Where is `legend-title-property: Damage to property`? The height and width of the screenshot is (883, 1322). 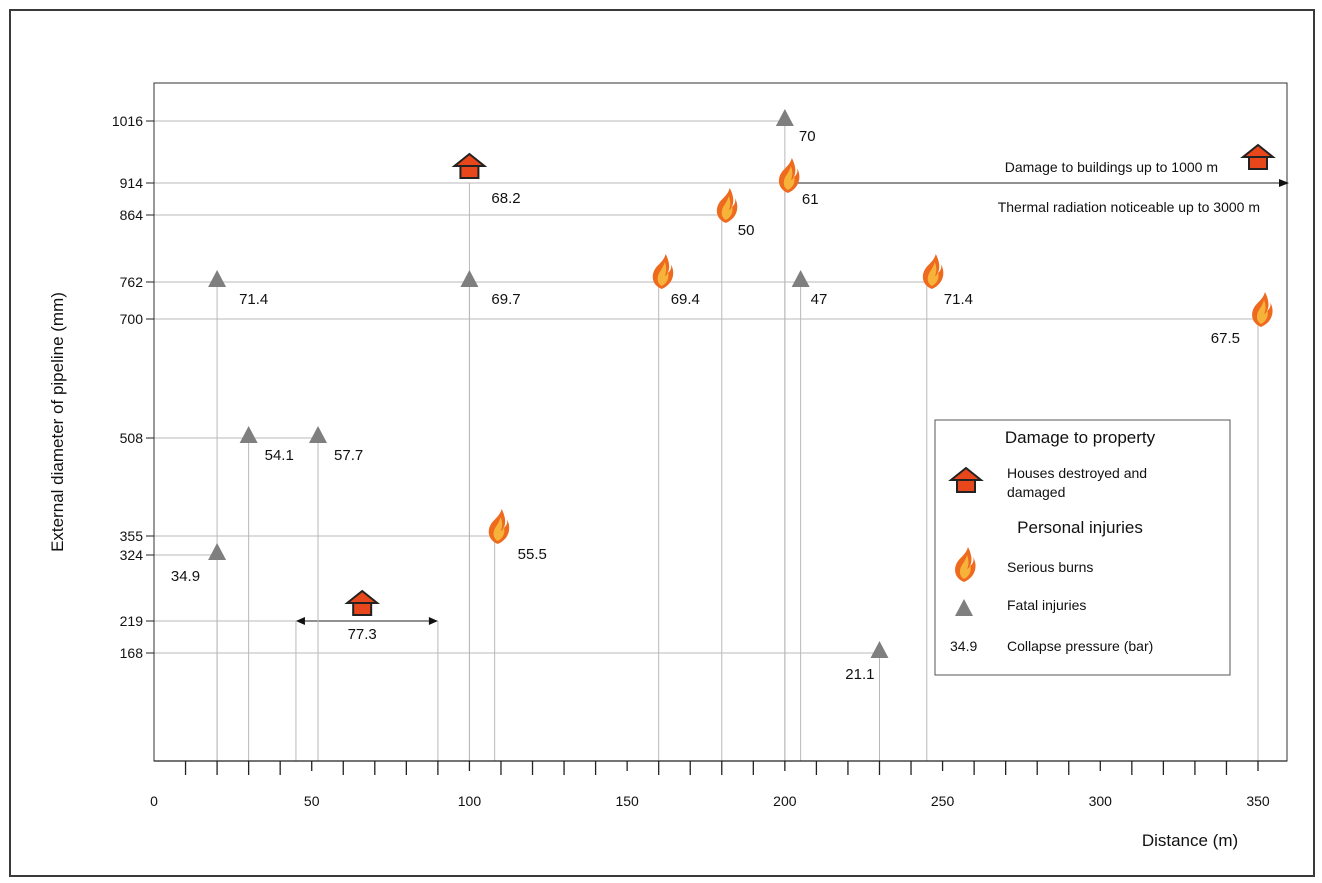
legend-title-property: Damage to property is located at coordinates (1080, 437).